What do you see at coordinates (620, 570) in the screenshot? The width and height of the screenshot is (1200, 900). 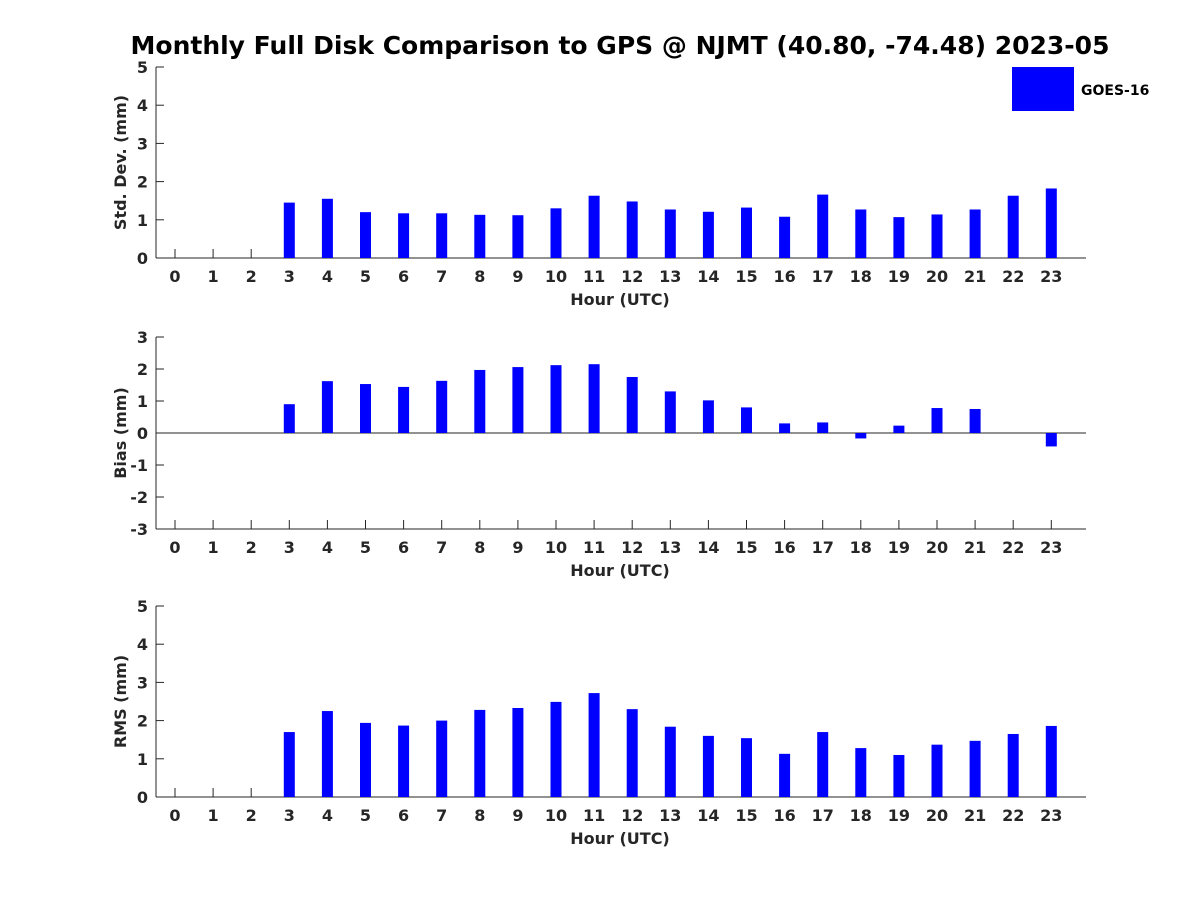 I see `bias-x-axis-label: Hour (UTC)` at bounding box center [620, 570].